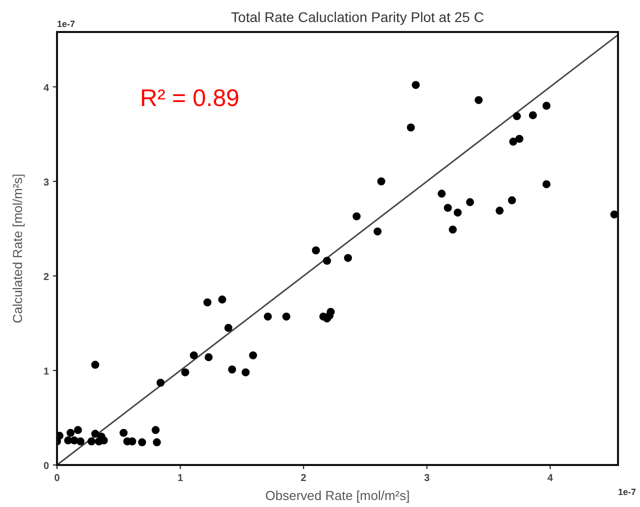 Image resolution: width=640 pixels, height=507 pixels. What do you see at coordinates (57, 478) in the screenshot?
I see `x-tick-label: 0` at bounding box center [57, 478].